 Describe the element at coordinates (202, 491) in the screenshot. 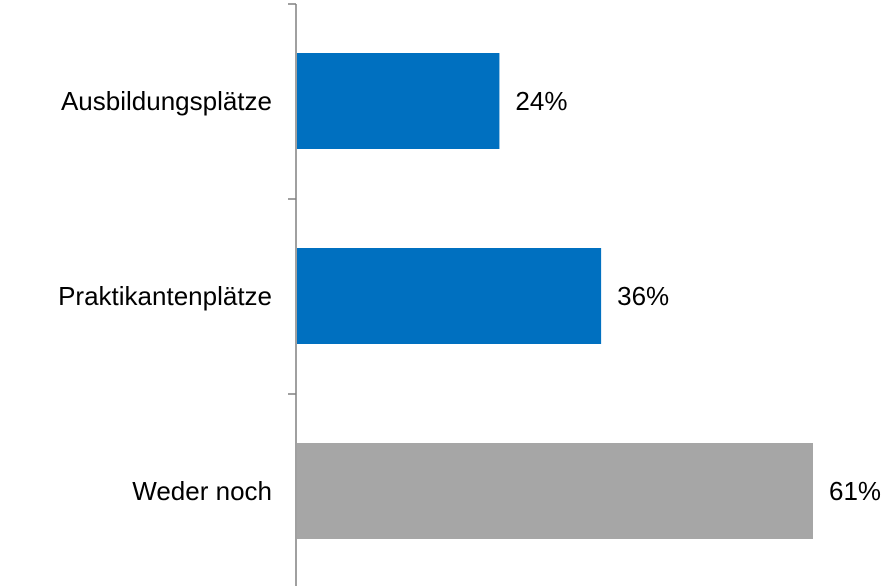

I see `category-label: Weder noch` at that location.